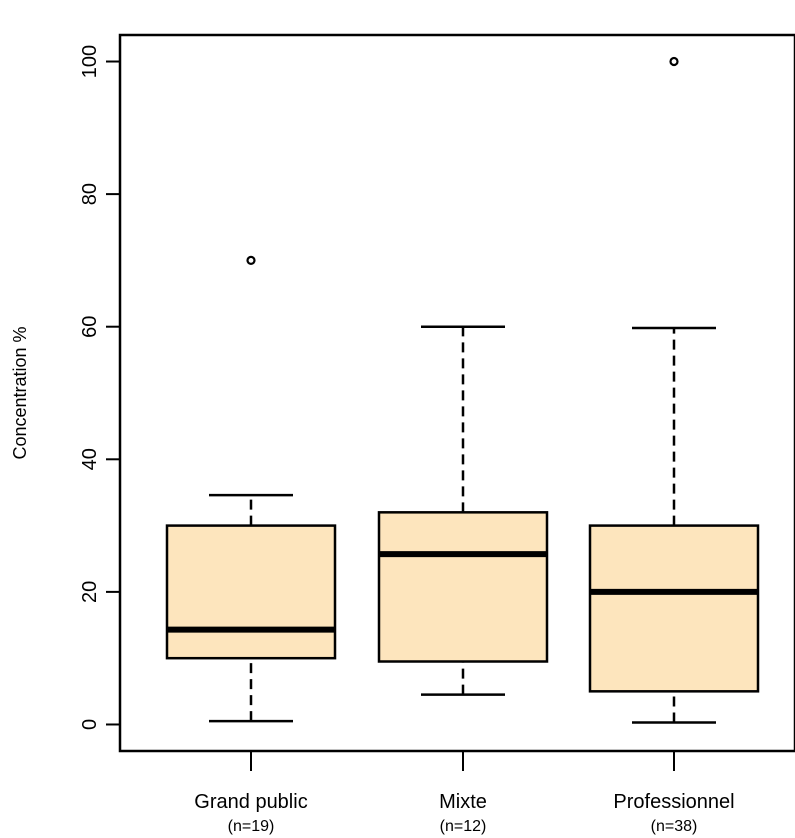 The width and height of the screenshot is (795, 838). I want to click on x-tick-label: Mixte, so click(463, 802).